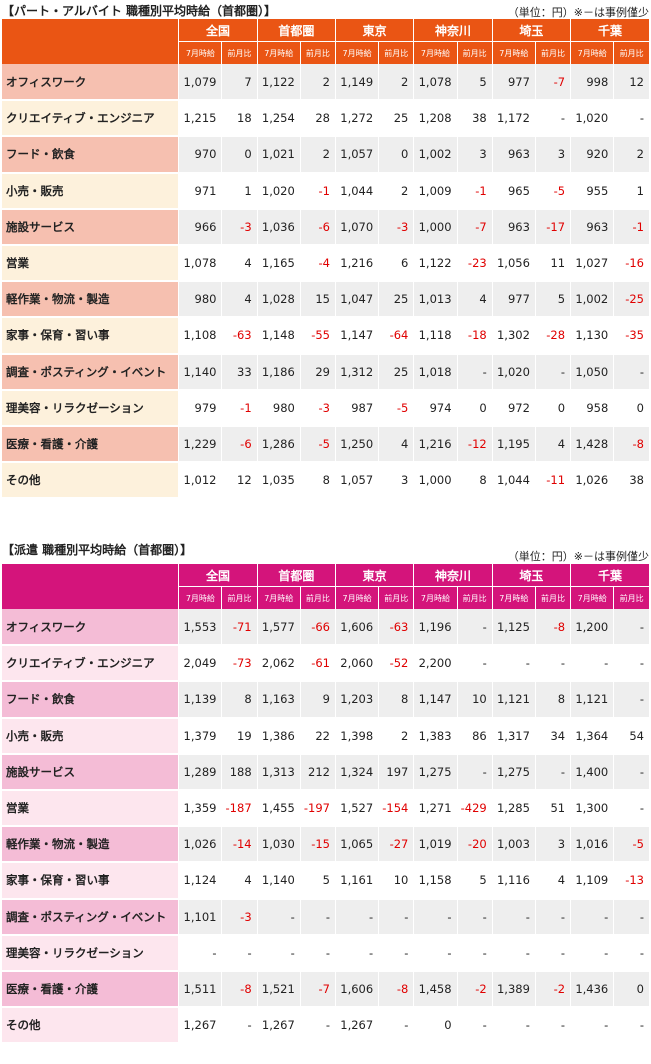 Image resolution: width=651 pixels, height=1064 pixels. Describe the element at coordinates (592, 83) in the screenshot. I see `wage-cell: 998` at that location.